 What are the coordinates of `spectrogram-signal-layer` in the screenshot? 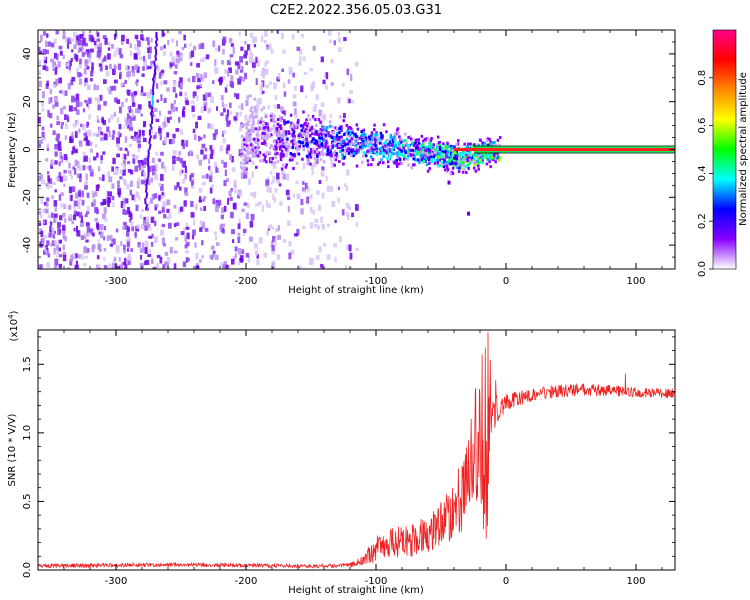 It's located at (370, 155).